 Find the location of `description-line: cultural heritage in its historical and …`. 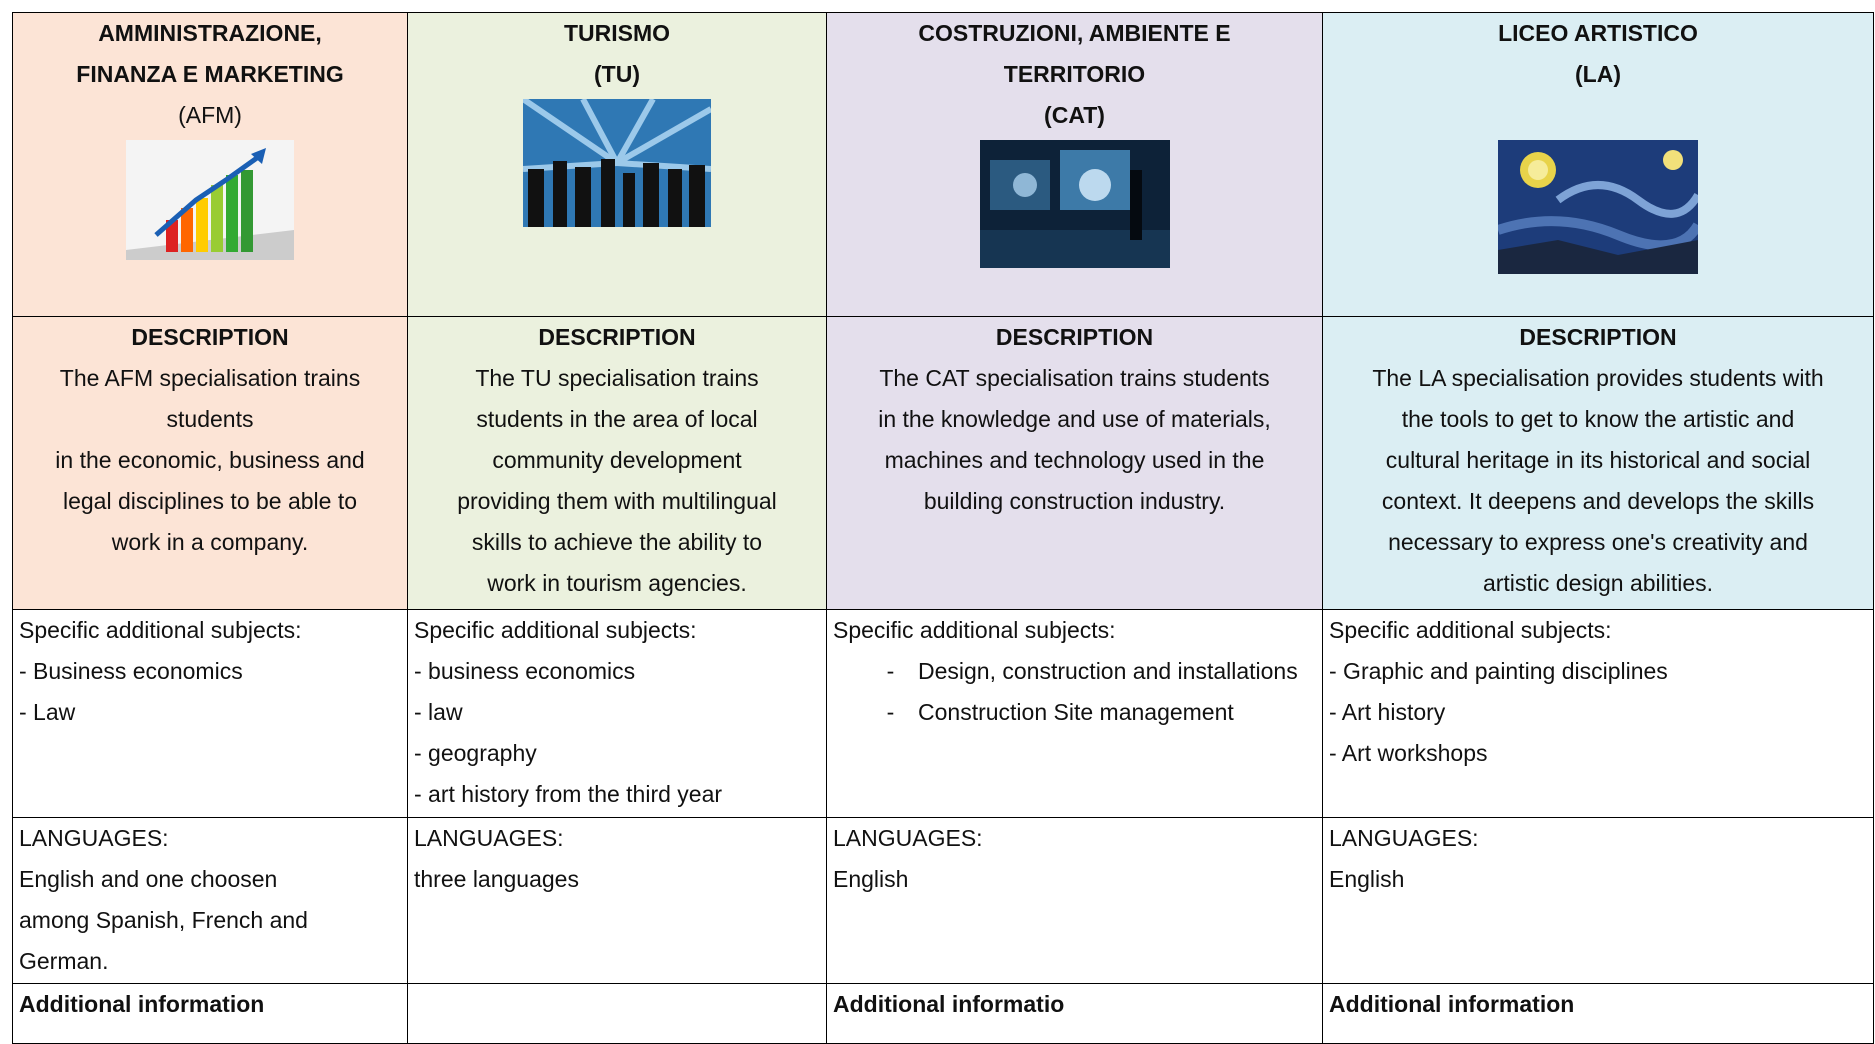

description-line: cultural heritage in its historical and … is located at coordinates (1598, 460).